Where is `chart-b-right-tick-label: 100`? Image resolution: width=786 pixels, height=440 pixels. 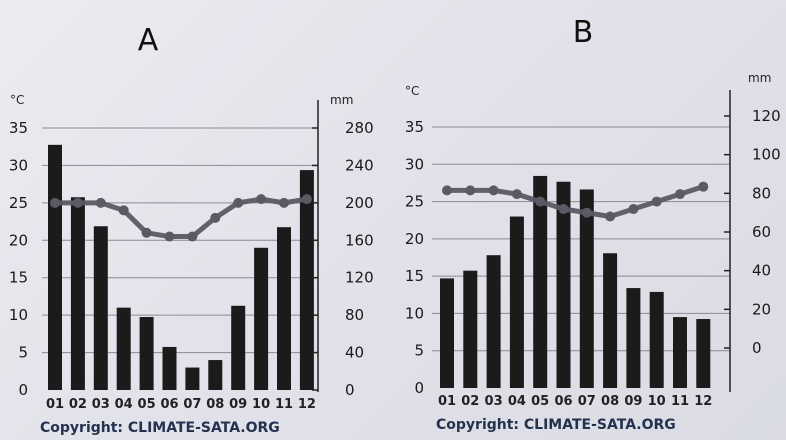
chart-b-right-tick-label: 100 is located at coordinates (766, 155).